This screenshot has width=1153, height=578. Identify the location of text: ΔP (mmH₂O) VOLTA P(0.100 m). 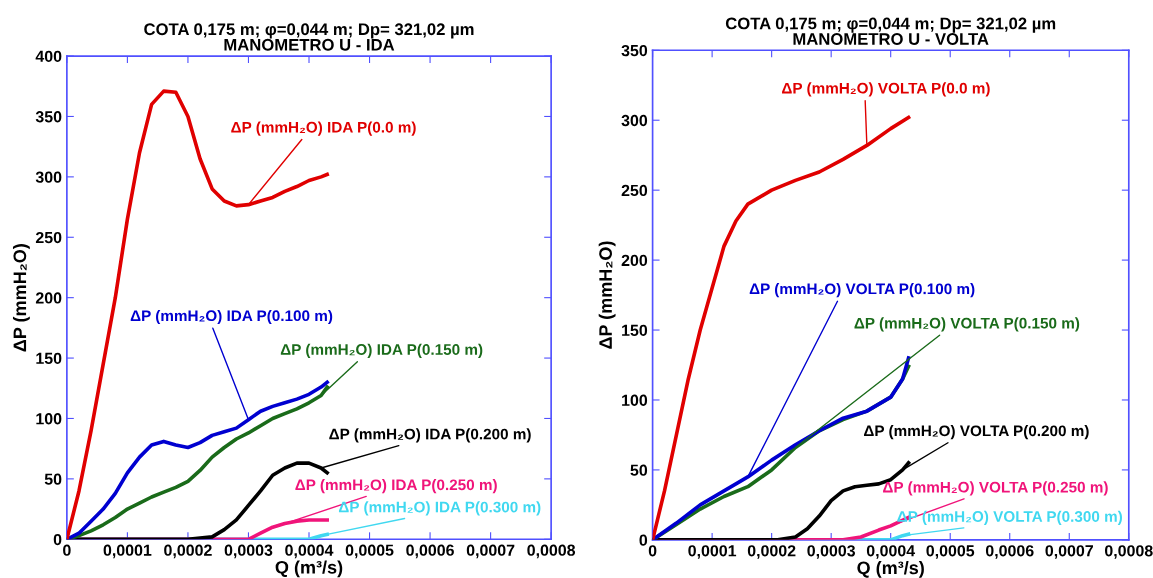
(862, 290).